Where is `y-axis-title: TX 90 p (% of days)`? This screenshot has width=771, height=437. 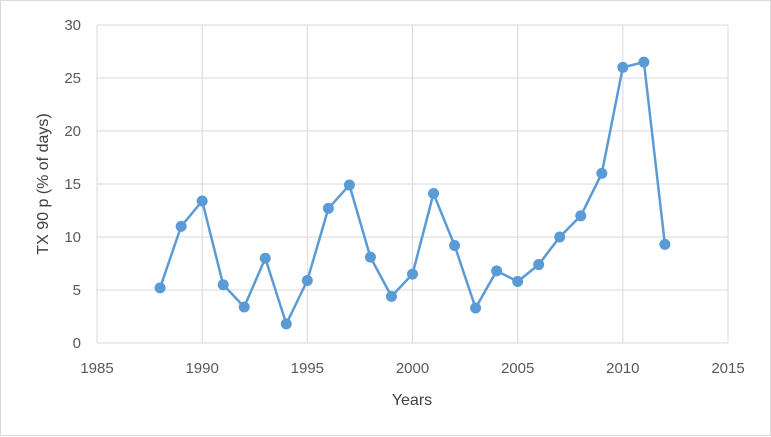
y-axis-title: TX 90 p (% of days) is located at coordinates (43, 183).